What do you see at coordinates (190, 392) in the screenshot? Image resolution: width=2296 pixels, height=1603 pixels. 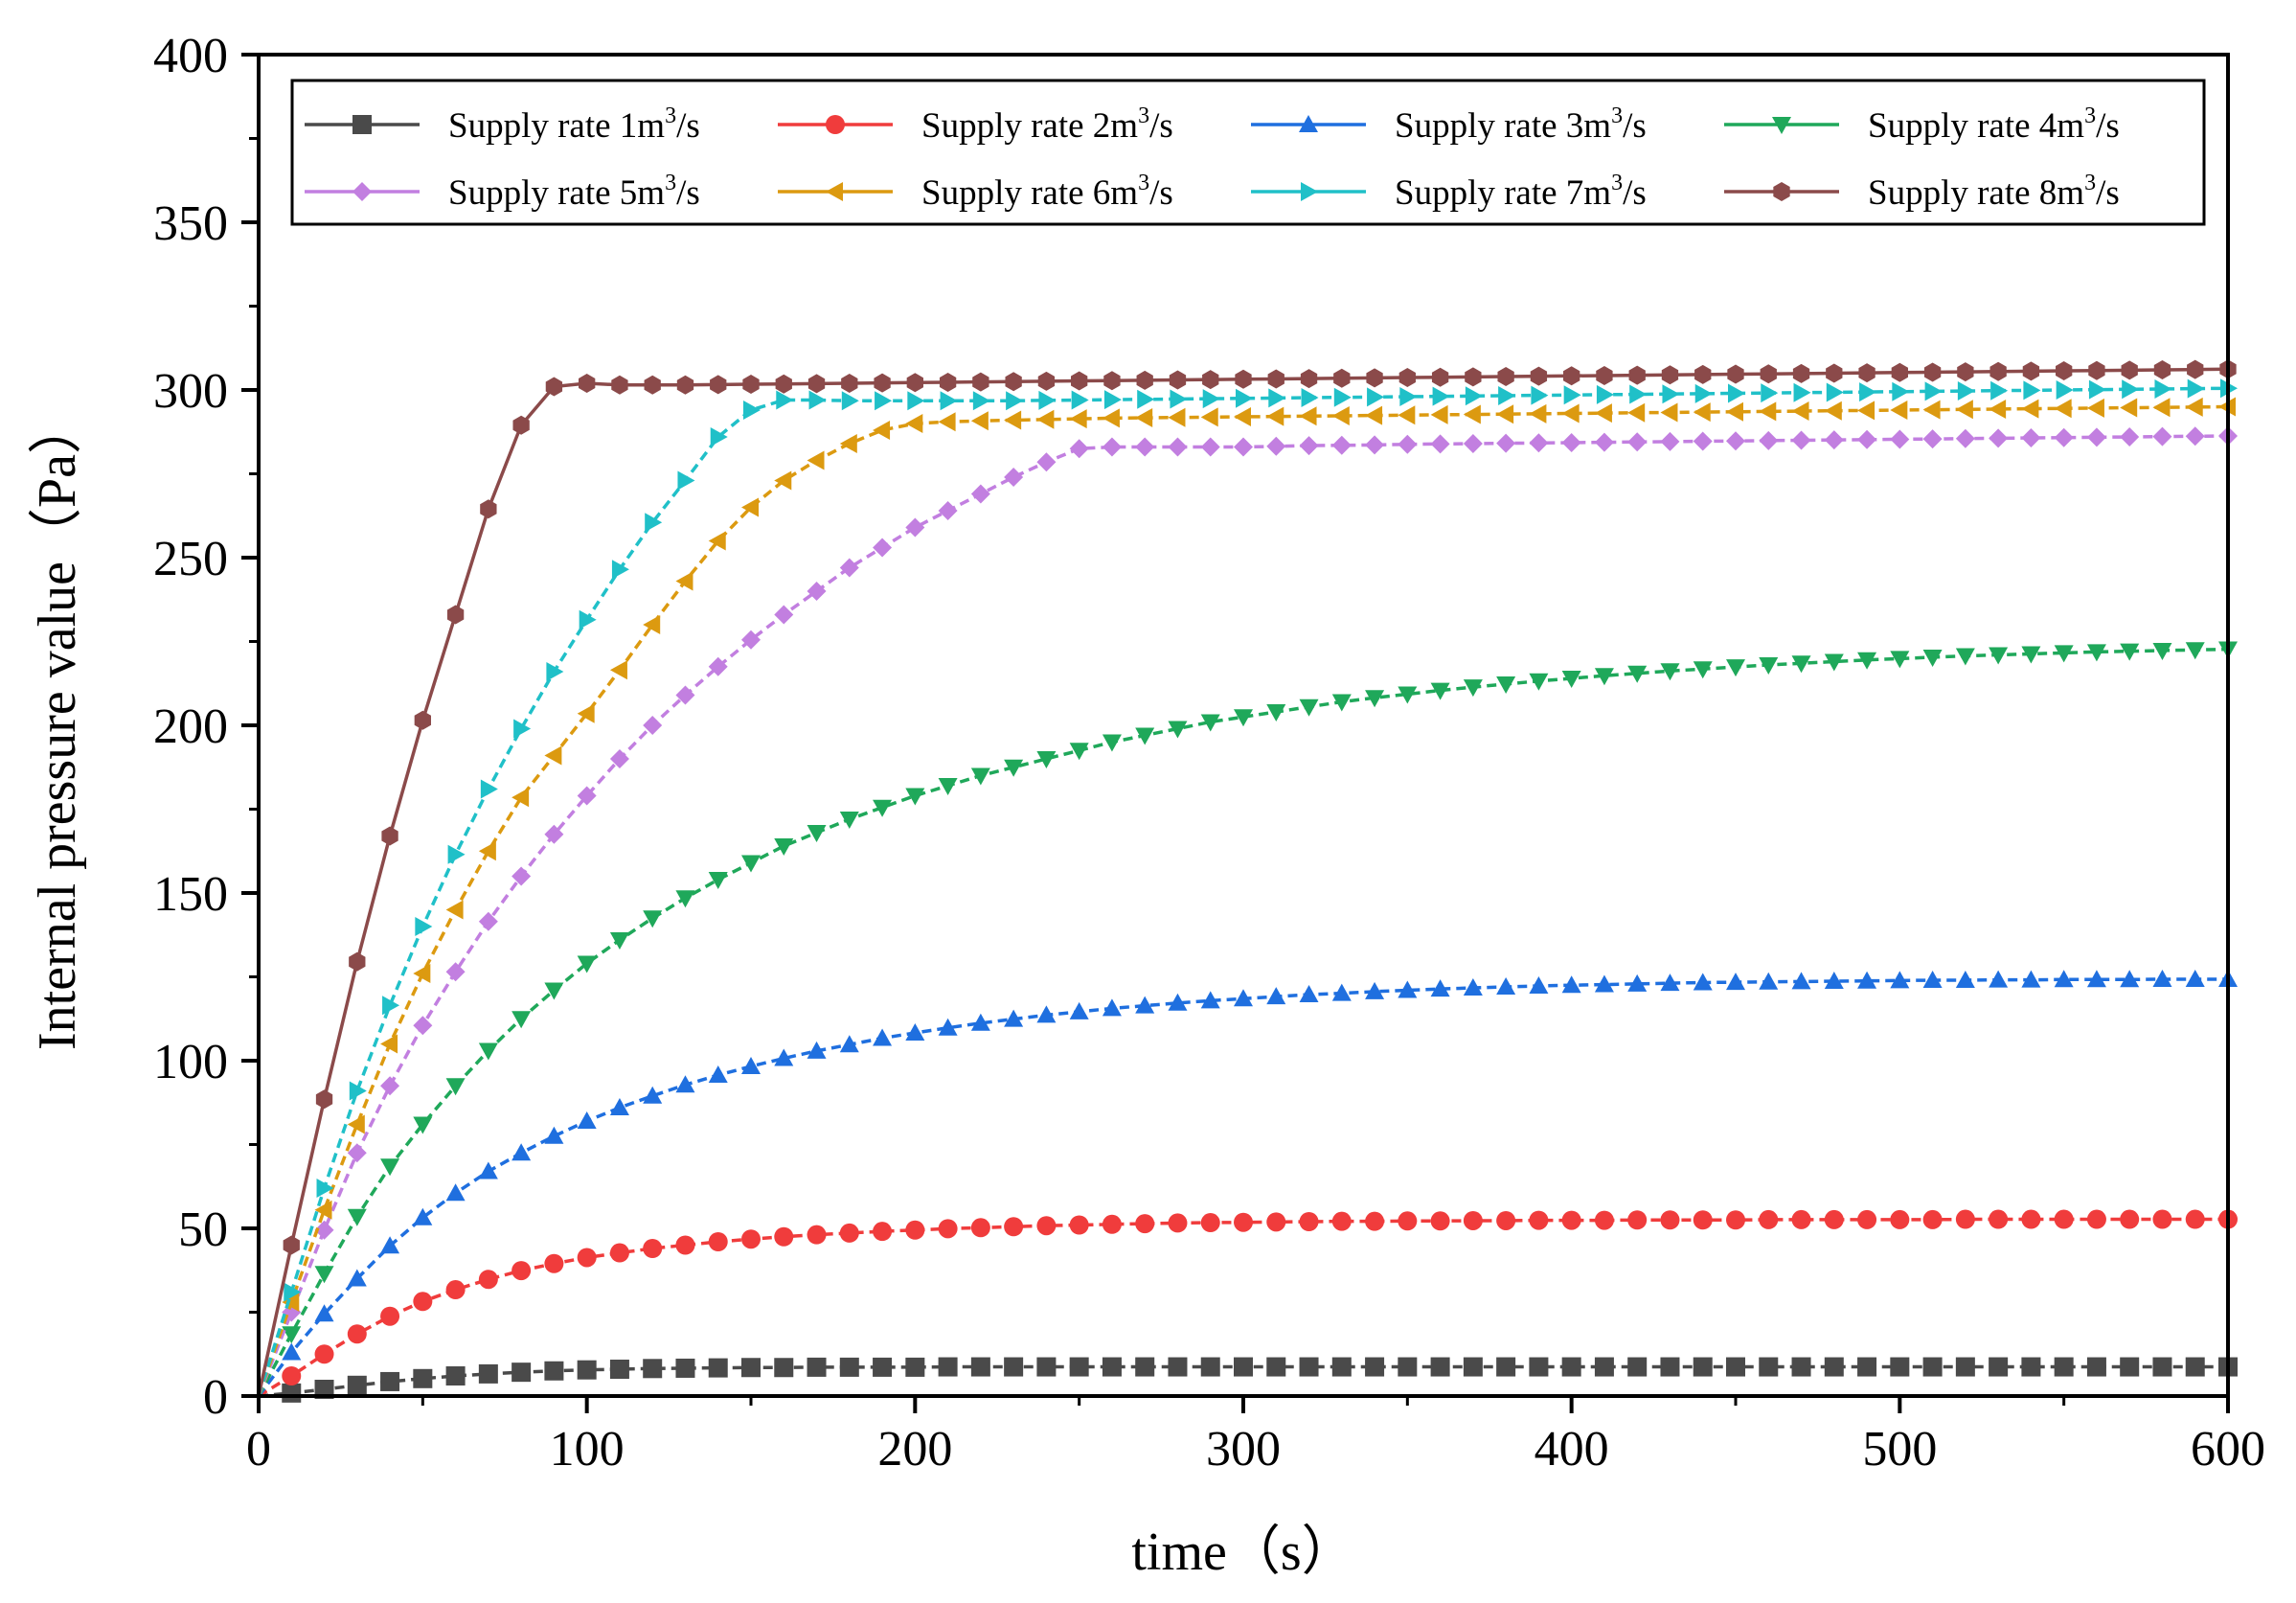 I see `y-tick-label: 300` at bounding box center [190, 392].